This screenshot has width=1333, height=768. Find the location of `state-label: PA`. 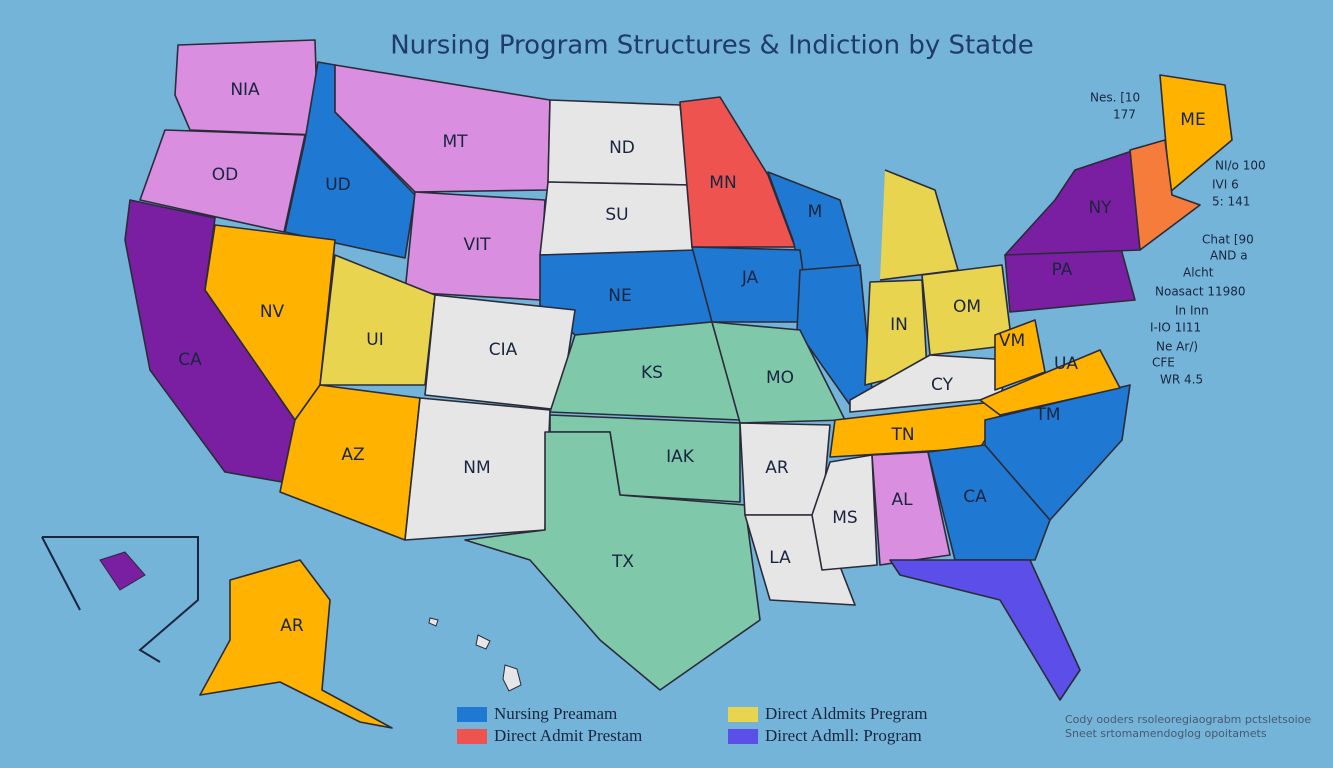

state-label: PA is located at coordinates (1062, 270).